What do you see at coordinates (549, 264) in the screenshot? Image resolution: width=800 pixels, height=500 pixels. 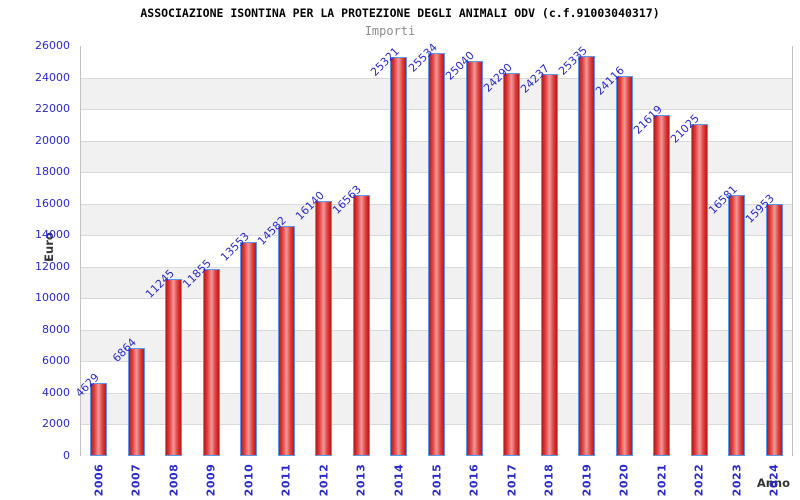 I see `bar-2018` at bounding box center [549, 264].